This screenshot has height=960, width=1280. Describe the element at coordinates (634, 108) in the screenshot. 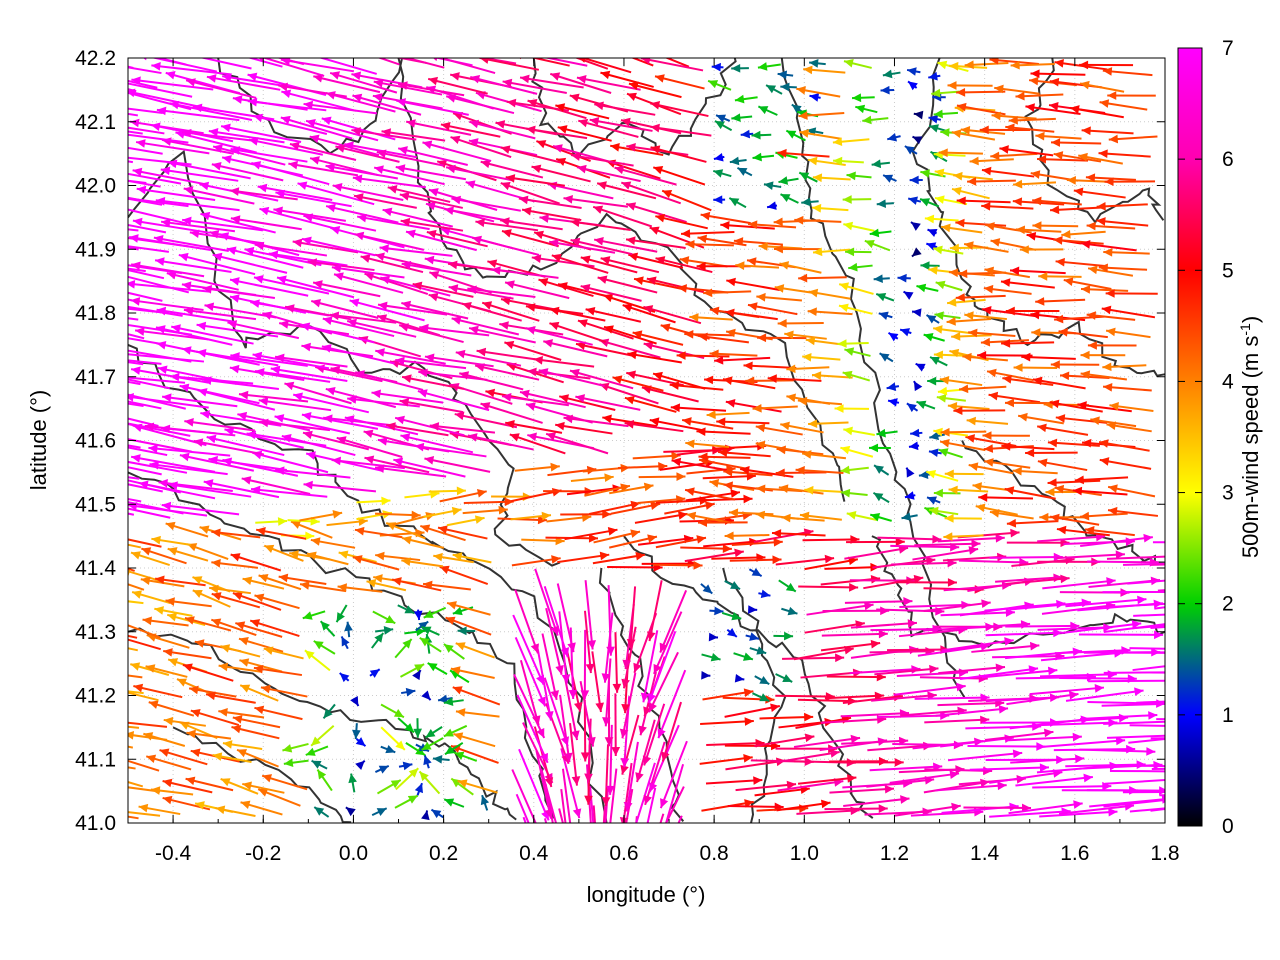

I see `contour-line` at that location.